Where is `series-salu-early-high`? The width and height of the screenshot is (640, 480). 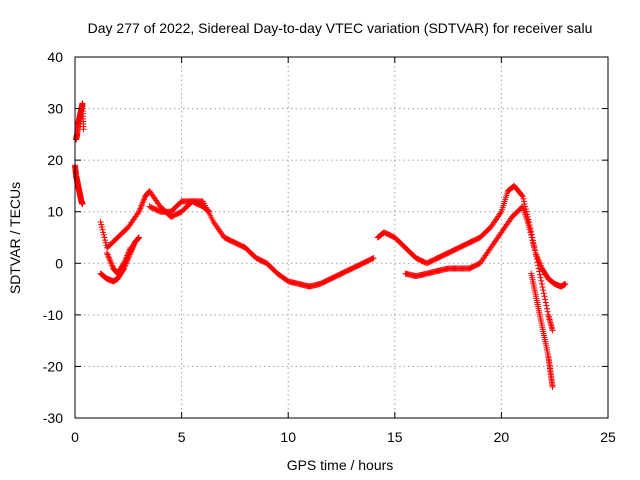
series-salu-early-high is located at coordinates (80, 121).